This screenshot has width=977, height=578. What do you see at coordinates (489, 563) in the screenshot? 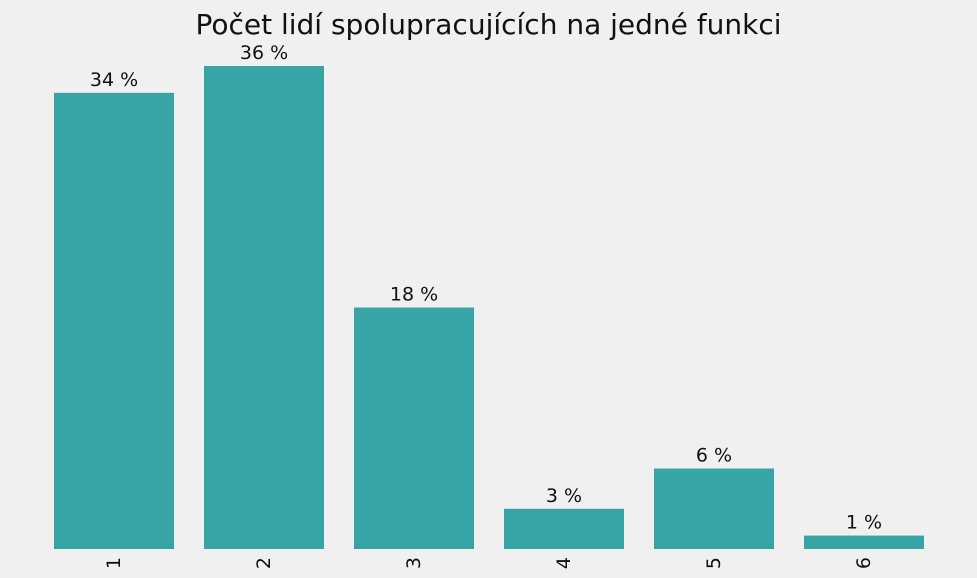
I see `x-tick-labels-group: 1 2 3 4 5 6` at bounding box center [489, 563].